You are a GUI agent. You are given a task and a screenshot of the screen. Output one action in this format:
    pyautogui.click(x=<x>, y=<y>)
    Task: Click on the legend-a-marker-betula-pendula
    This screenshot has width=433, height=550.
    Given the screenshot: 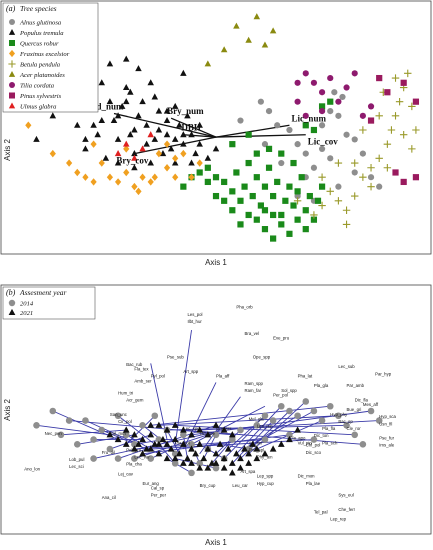 What is the action you would take?
    pyautogui.click(x=12, y=64)
    